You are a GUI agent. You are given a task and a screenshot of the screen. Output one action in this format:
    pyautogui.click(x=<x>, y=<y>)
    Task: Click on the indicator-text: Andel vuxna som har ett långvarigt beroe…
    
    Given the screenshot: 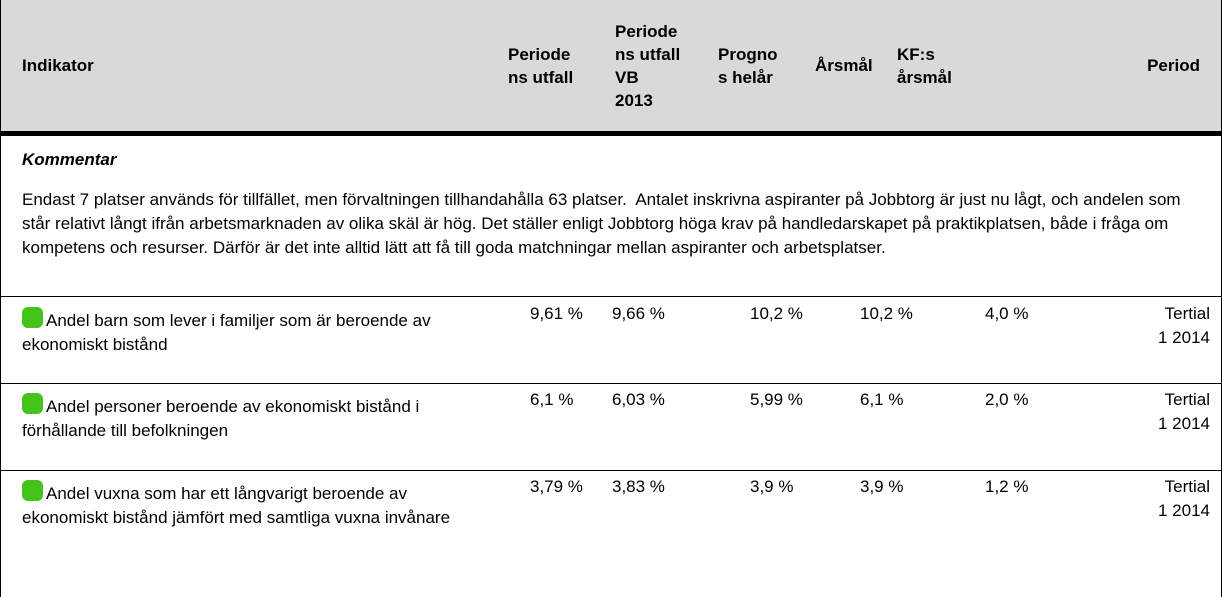 What is the action you would take?
    pyautogui.click(x=236, y=505)
    